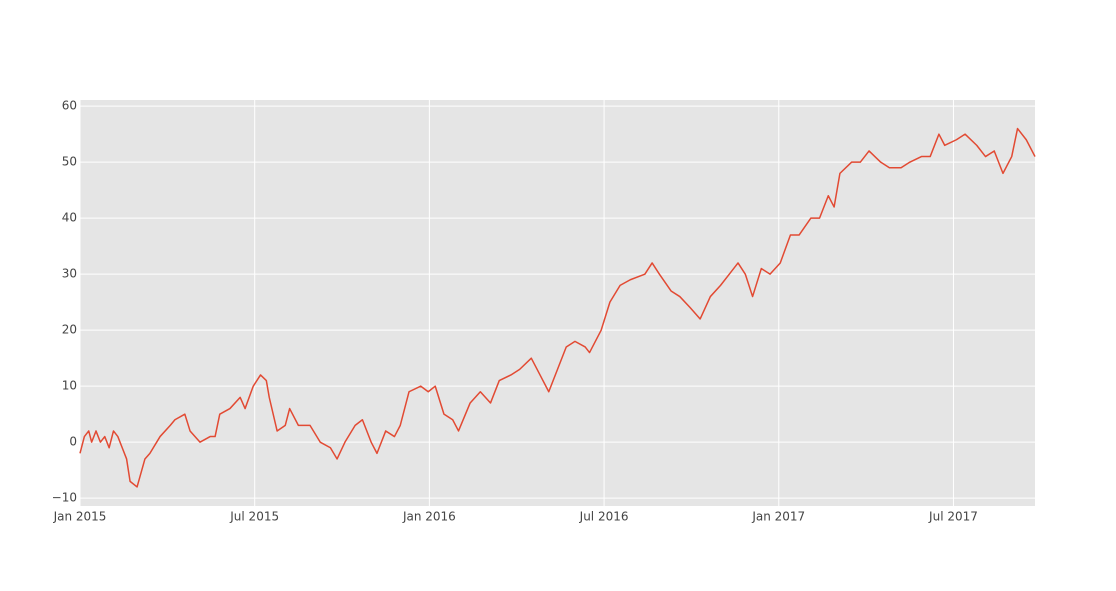  Describe the element at coordinates (80, 517) in the screenshot. I see `x-tick-label: Jan 2015` at that location.